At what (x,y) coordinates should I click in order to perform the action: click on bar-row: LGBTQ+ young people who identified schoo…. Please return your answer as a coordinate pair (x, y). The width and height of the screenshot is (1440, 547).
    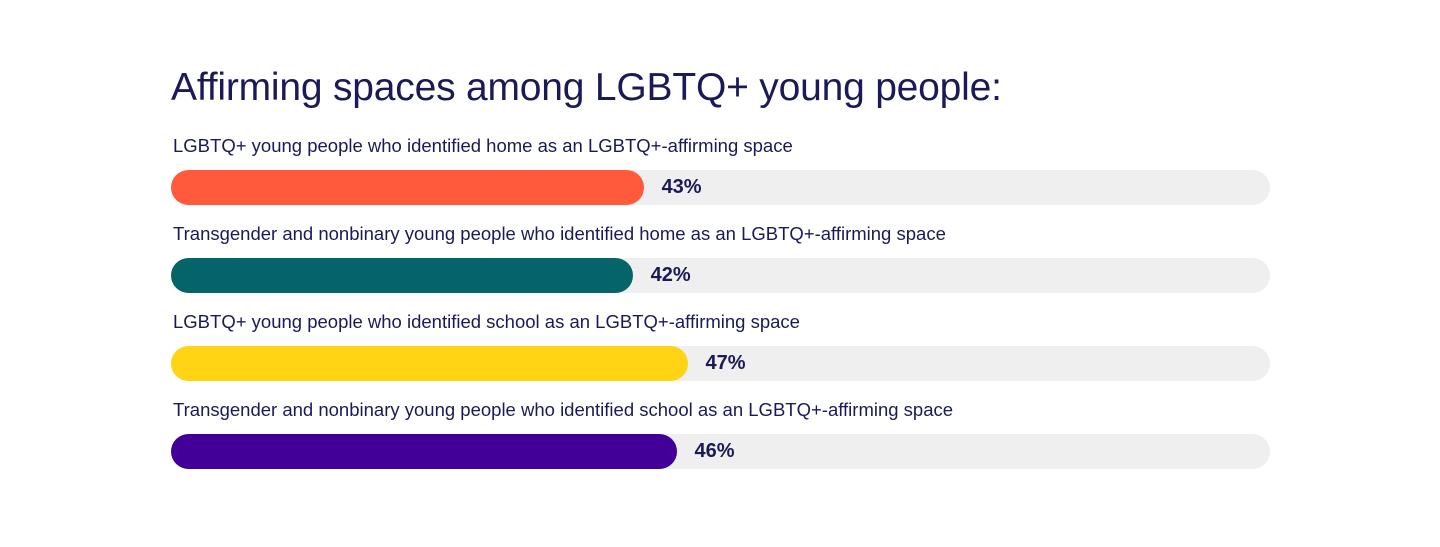
    Looking at the image, I should click on (721, 354).